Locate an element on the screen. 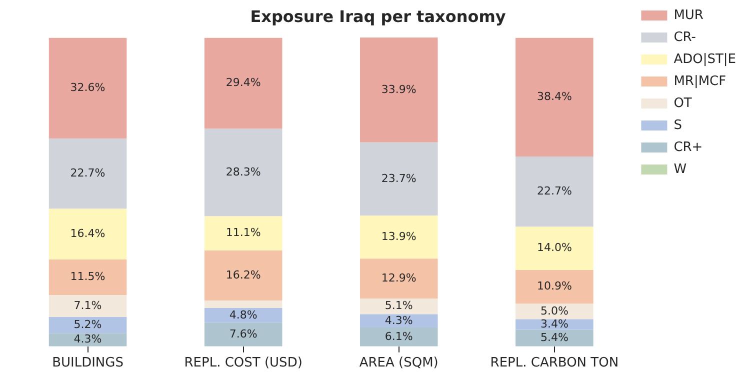 This screenshot has width=756, height=374. data-label: 33.9% is located at coordinates (398, 89).